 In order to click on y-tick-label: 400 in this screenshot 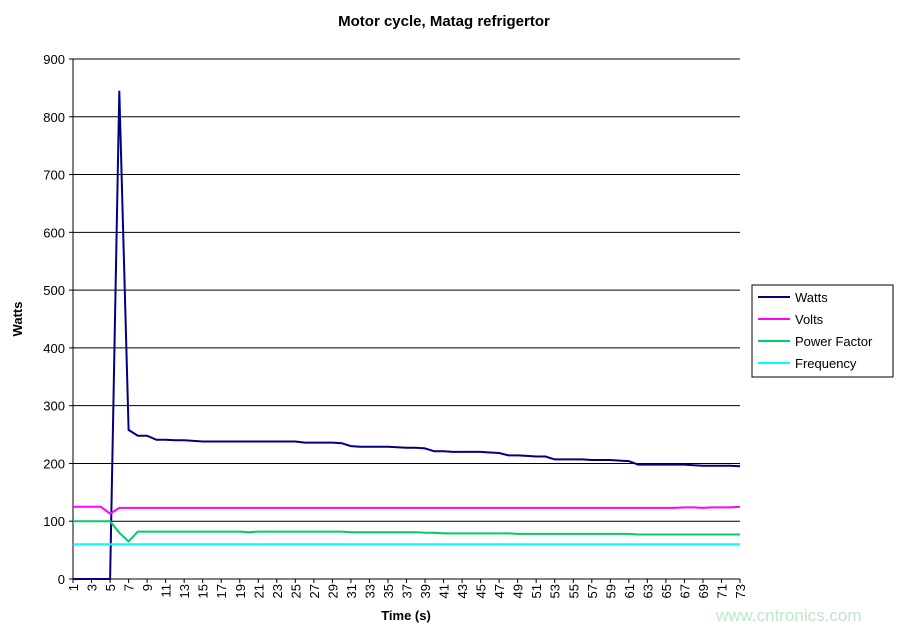, I will do `click(54, 348)`.